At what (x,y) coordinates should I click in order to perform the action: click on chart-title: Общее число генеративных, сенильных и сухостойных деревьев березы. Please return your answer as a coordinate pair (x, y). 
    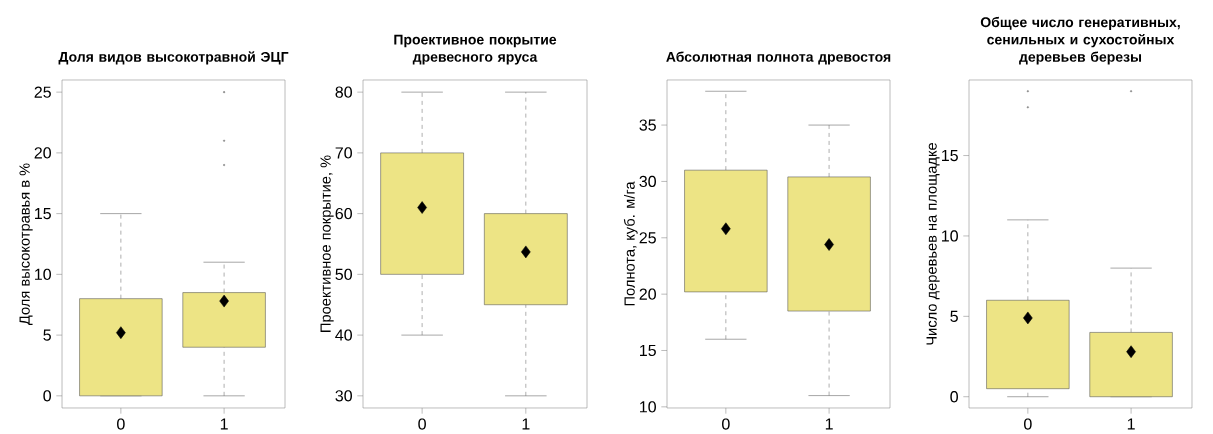
    Looking at the image, I should click on (1080, 40).